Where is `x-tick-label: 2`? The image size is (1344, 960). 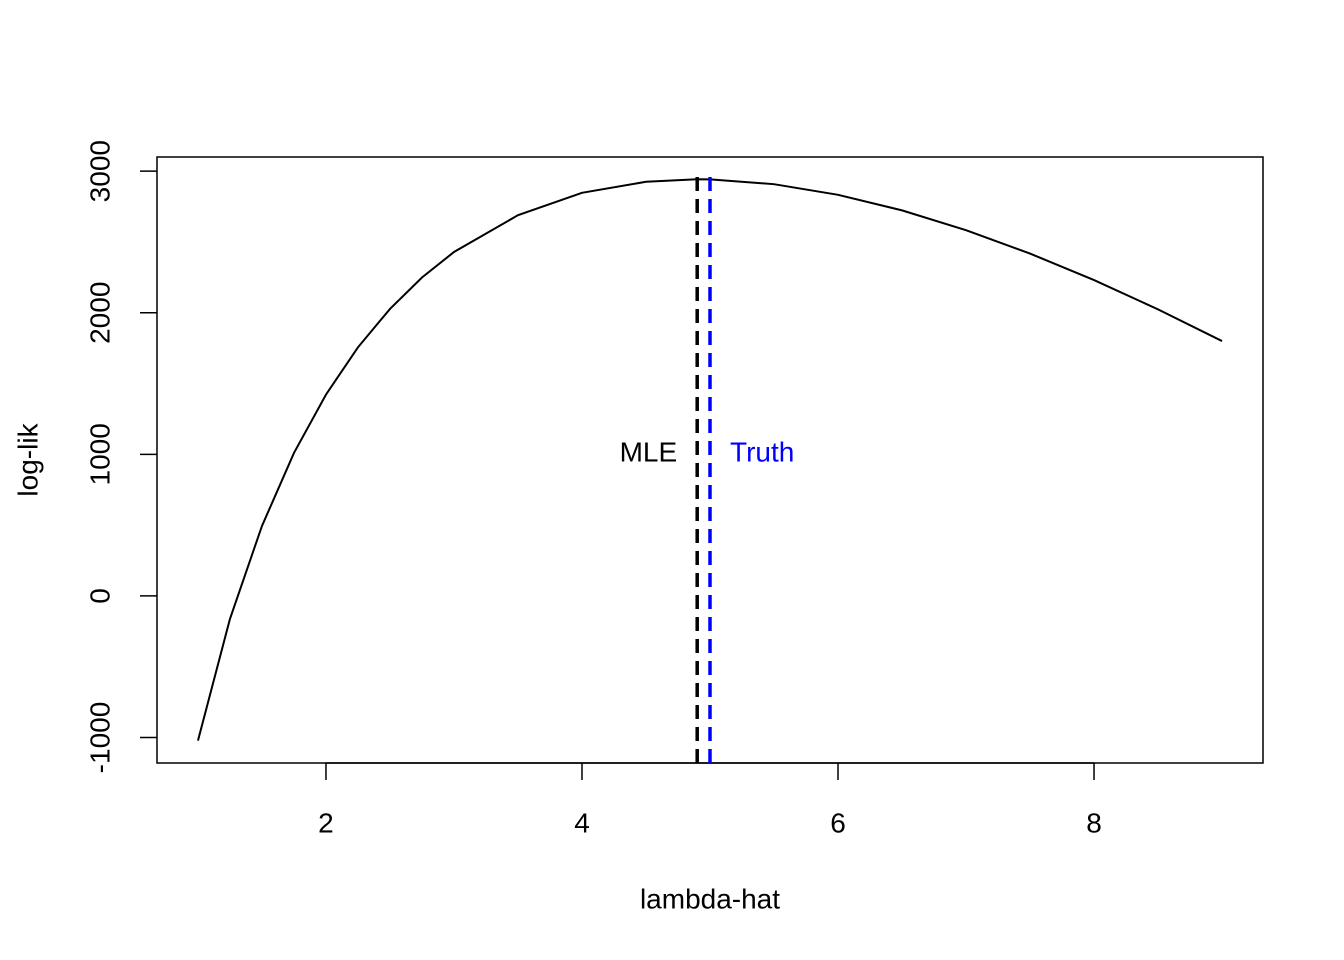
x-tick-label: 2 is located at coordinates (326, 822).